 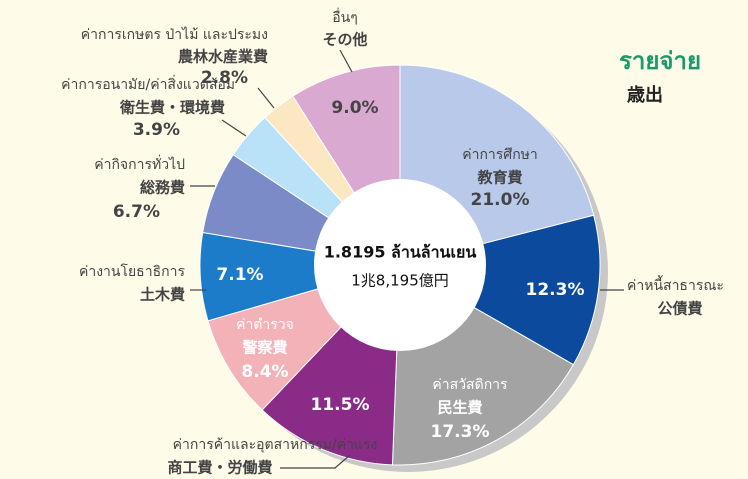 What do you see at coordinates (675, 284) in the screenshot?
I see `category-label: ค่าหนี้สาธารณะ` at bounding box center [675, 284].